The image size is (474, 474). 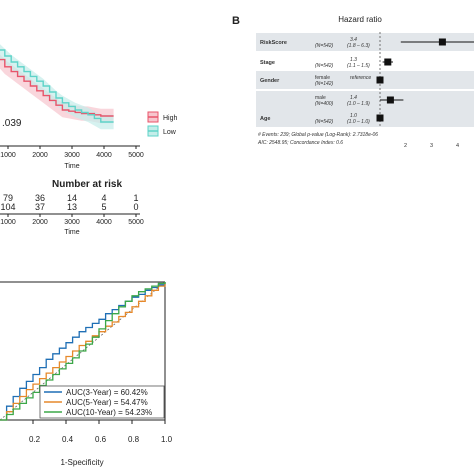 What do you see at coordinates (170, 132) in the screenshot?
I see `legend-low-label: Low` at bounding box center [170, 132].